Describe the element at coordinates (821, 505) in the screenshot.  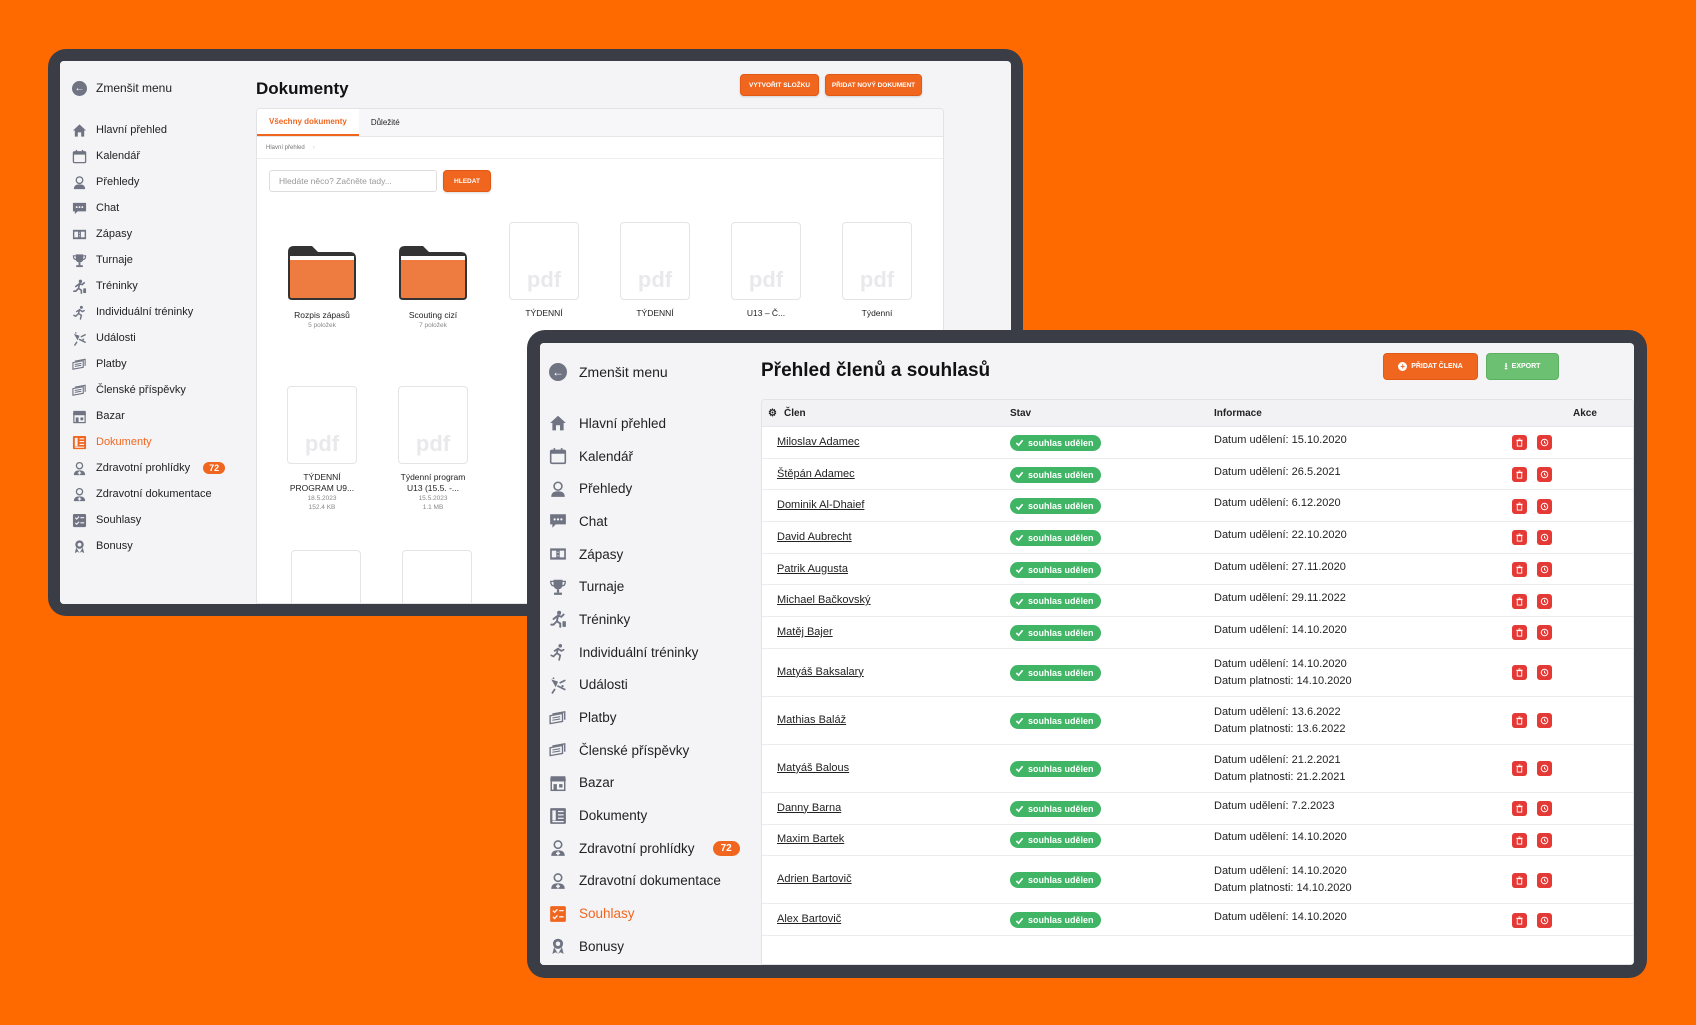
I see `member-link: Dominik Al-Dhaief` at that location.